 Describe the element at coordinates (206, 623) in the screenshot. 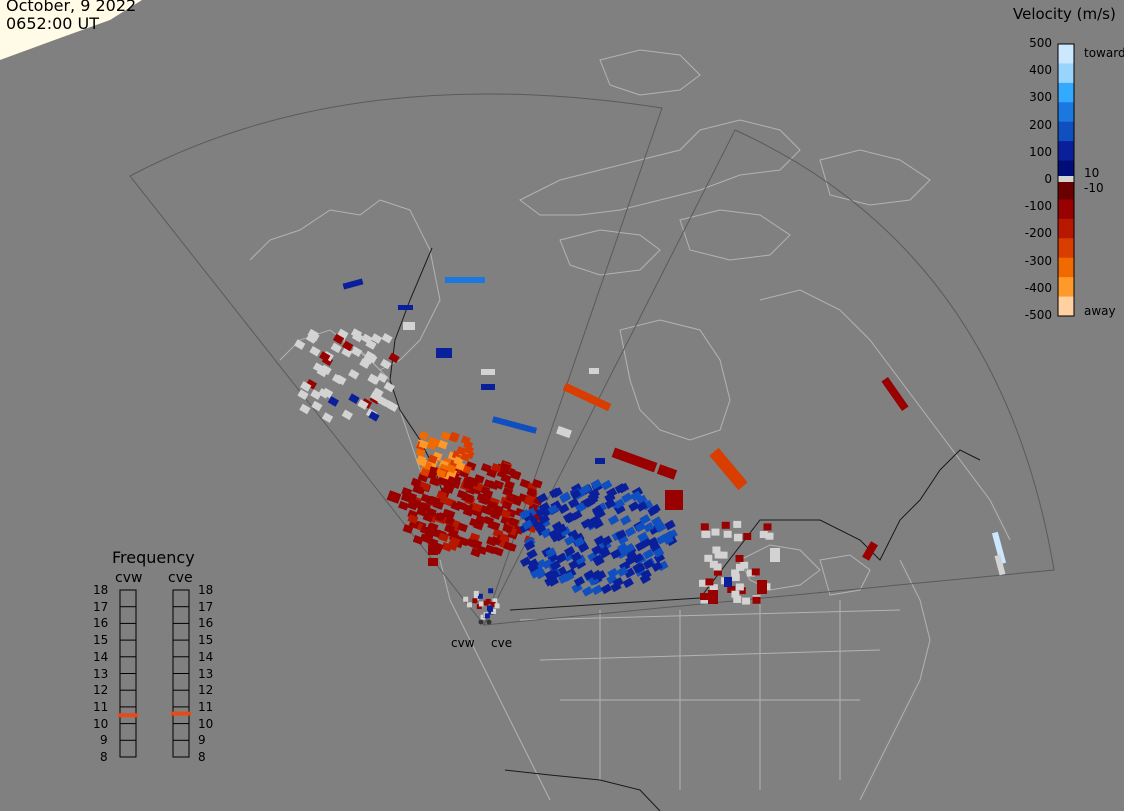

I see `frequency-scale-label: 16` at that location.